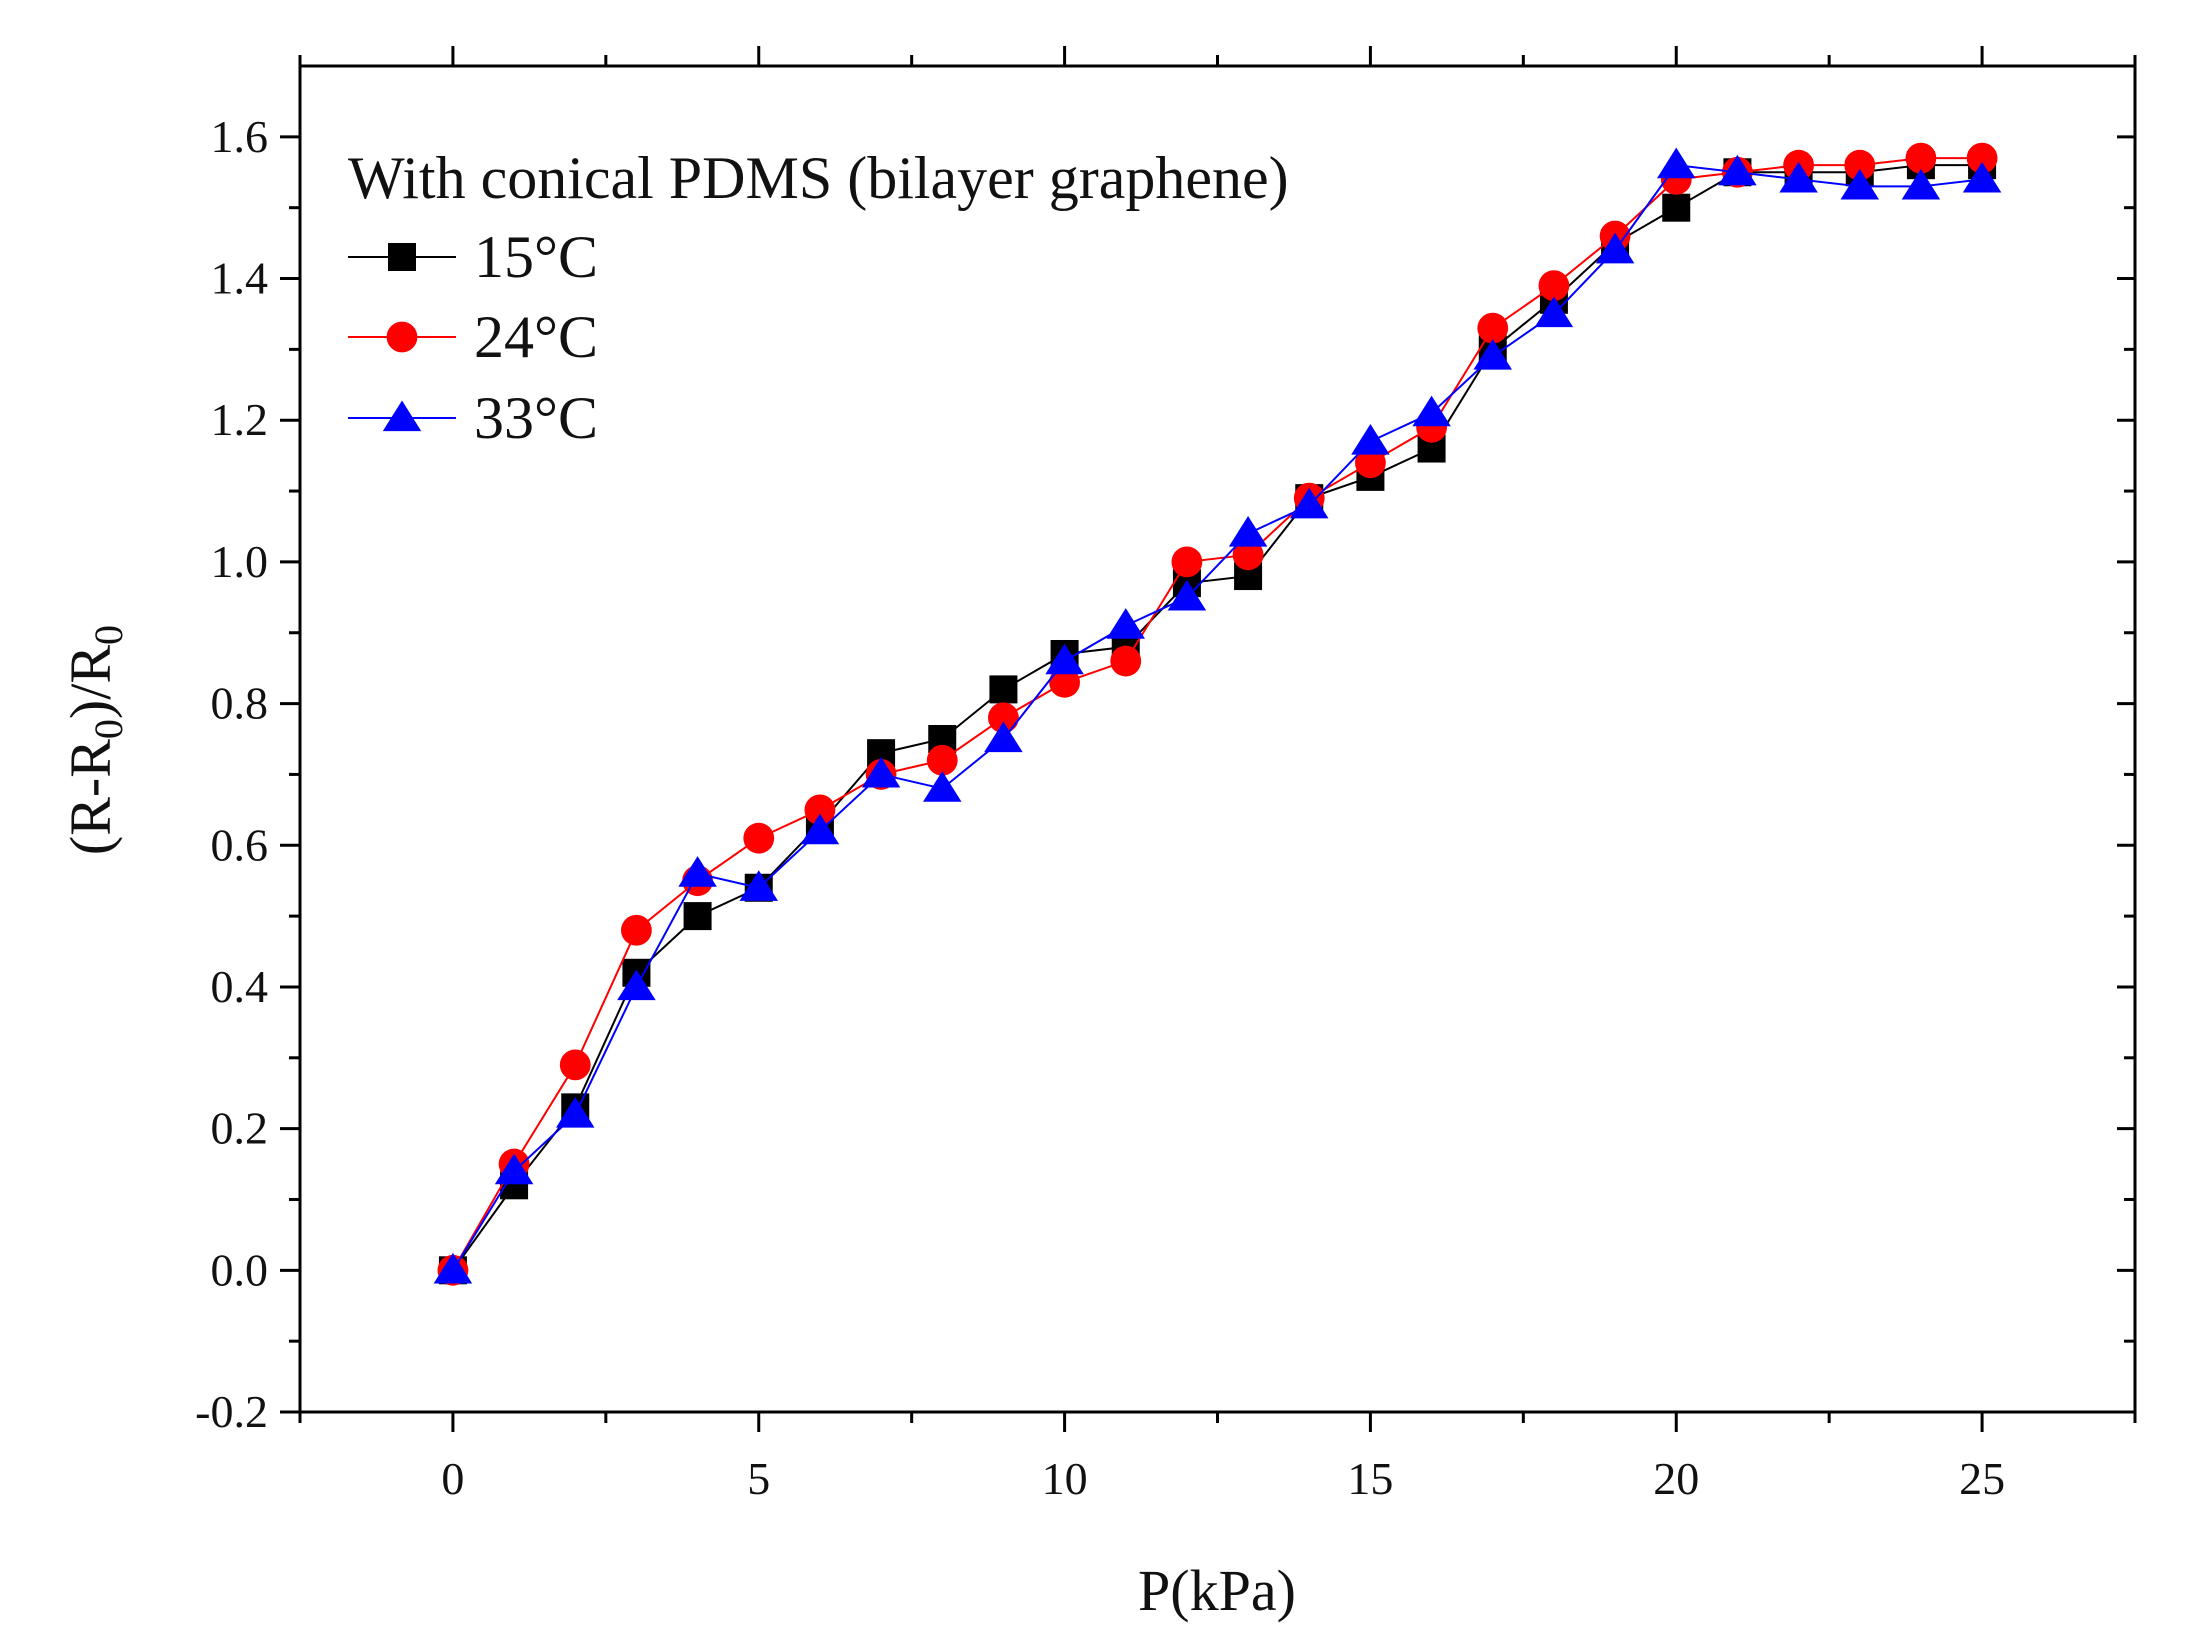 Image resolution: width=2190 pixels, height=1643 pixels. What do you see at coordinates (90, 797) in the screenshot?
I see `y-label-part-1: (R-R` at bounding box center [90, 797].